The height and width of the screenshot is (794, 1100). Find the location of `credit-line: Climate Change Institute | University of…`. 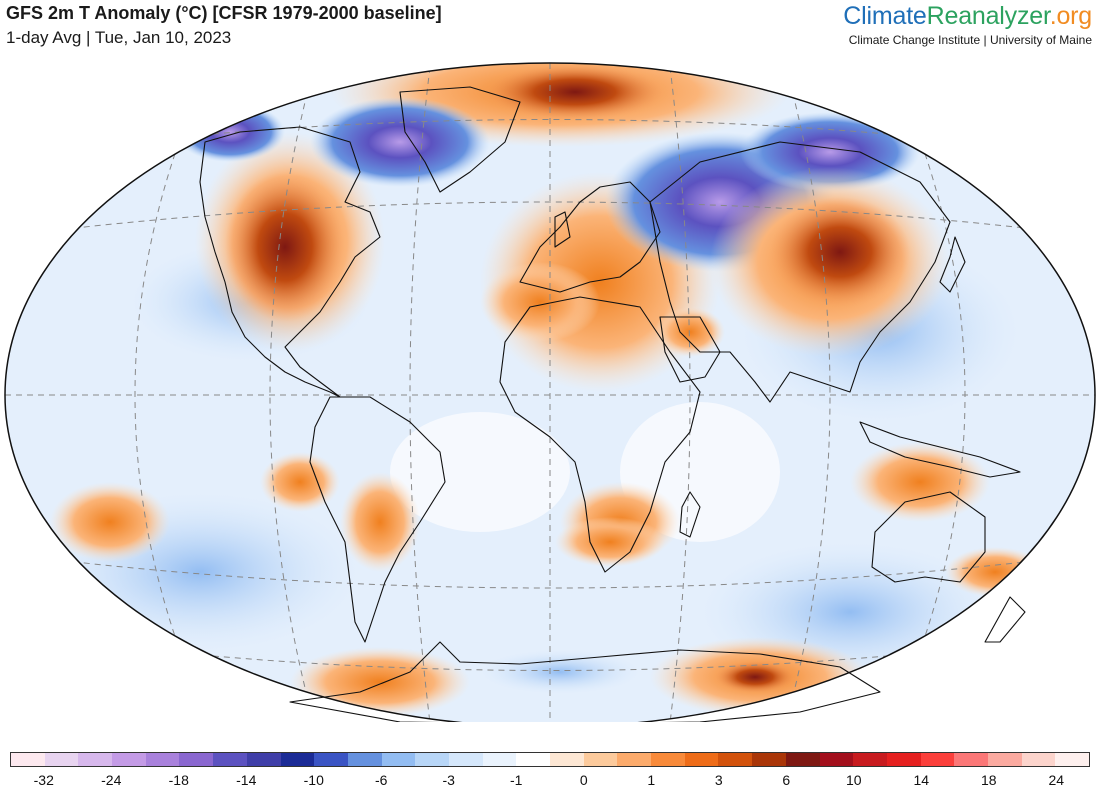

credit-line: Climate Change Institute | University of… is located at coordinates (970, 40).